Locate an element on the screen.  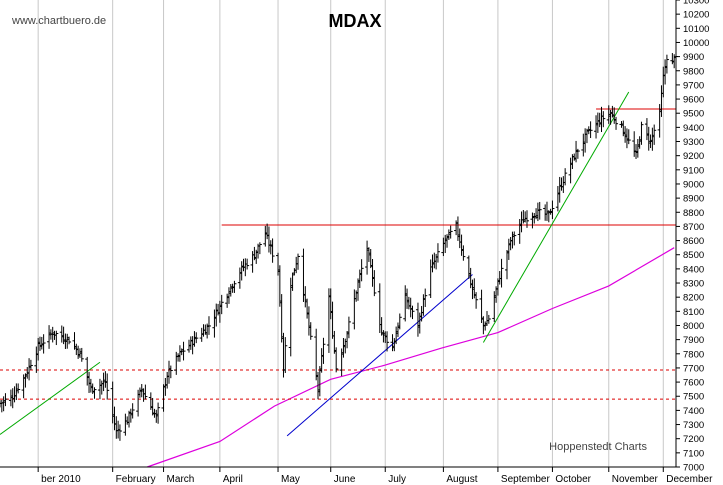
watermark-text: www.chartbuero.de is located at coordinates (58, 21).